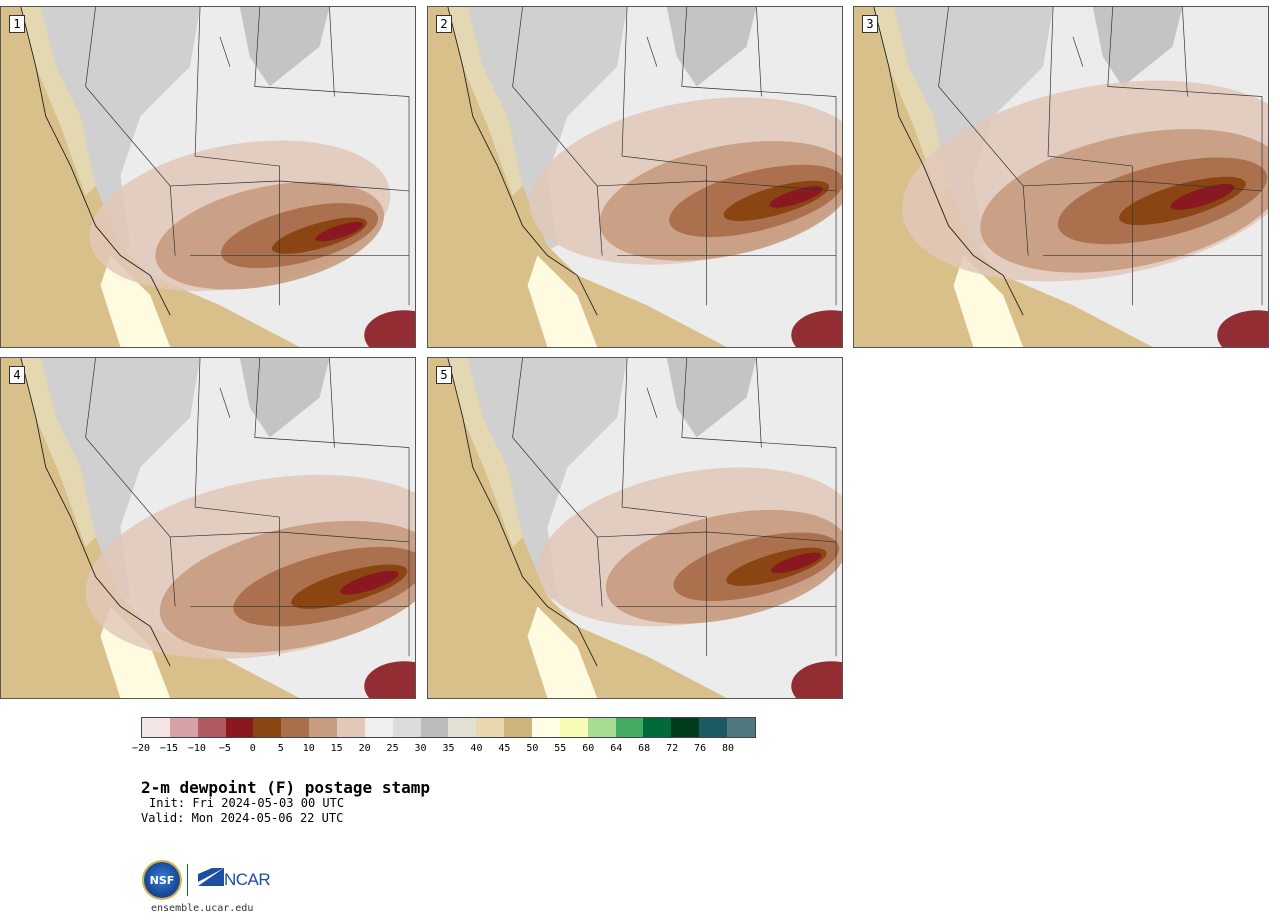 The height and width of the screenshot is (920, 1280). I want to click on map-panel-4: 4, so click(208, 528).